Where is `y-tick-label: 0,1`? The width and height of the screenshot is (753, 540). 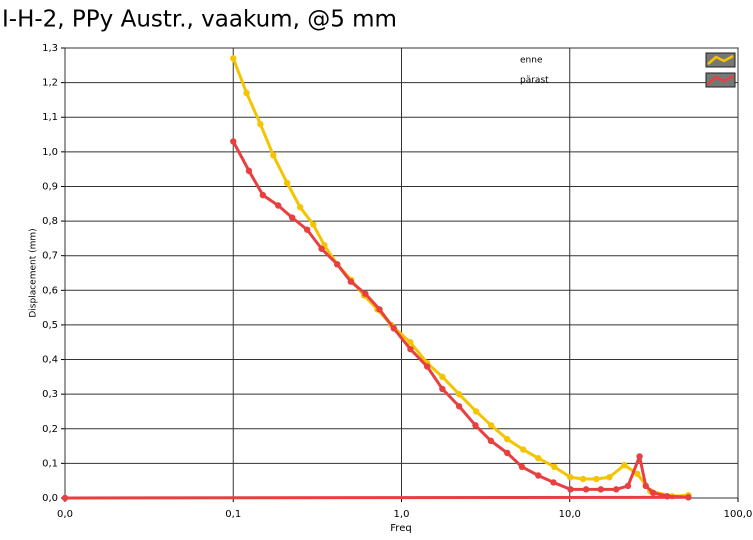
y-tick-label: 0,1 is located at coordinates (50, 463).